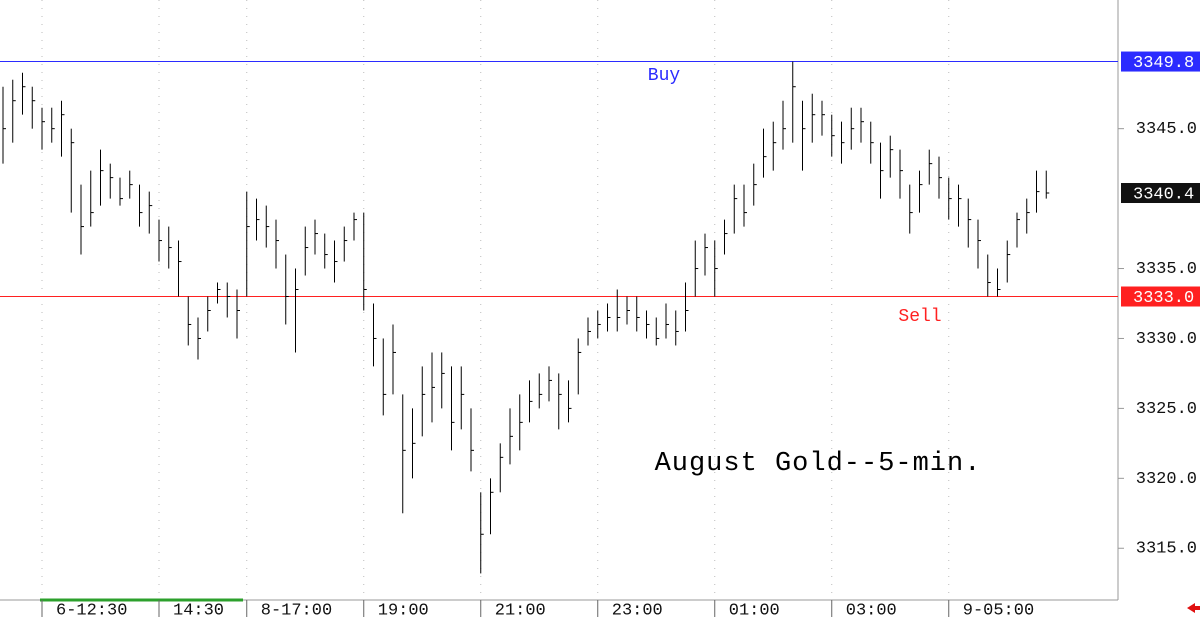 Image resolution: width=1200 pixels, height=617 pixels. Describe the element at coordinates (1163, 63) in the screenshot. I see `level-price-label: 3349.8` at that location.